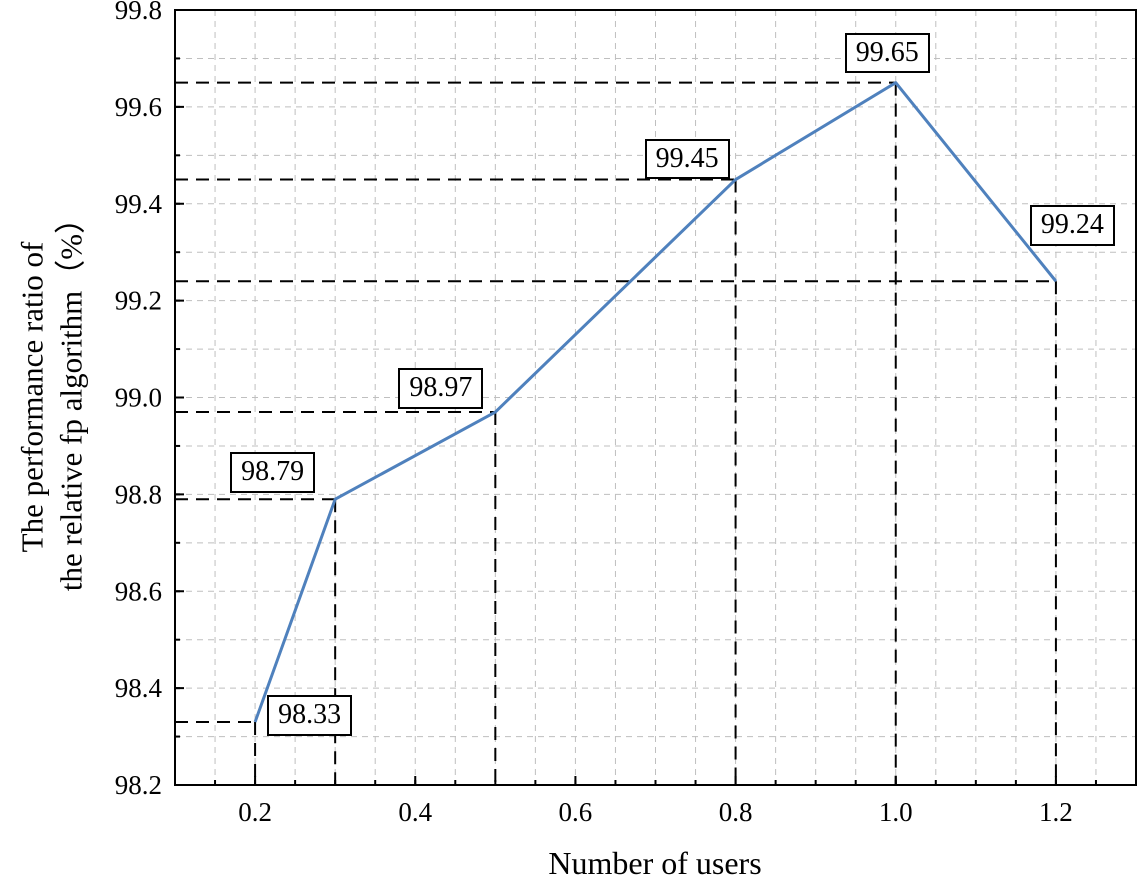  Describe the element at coordinates (415, 812) in the screenshot. I see `x-tick-label: 0.4` at that location.